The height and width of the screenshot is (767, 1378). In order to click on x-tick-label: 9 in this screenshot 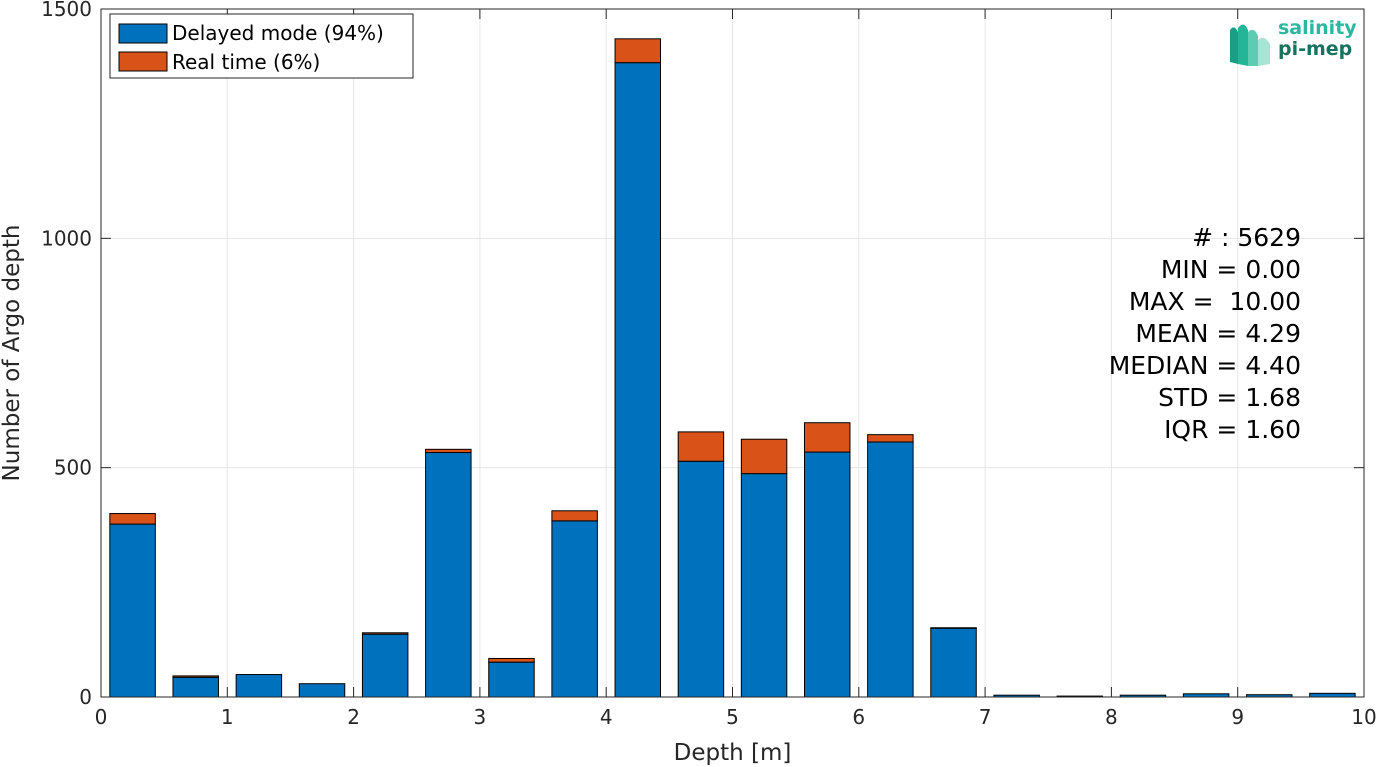, I will do `click(1237, 717)`.